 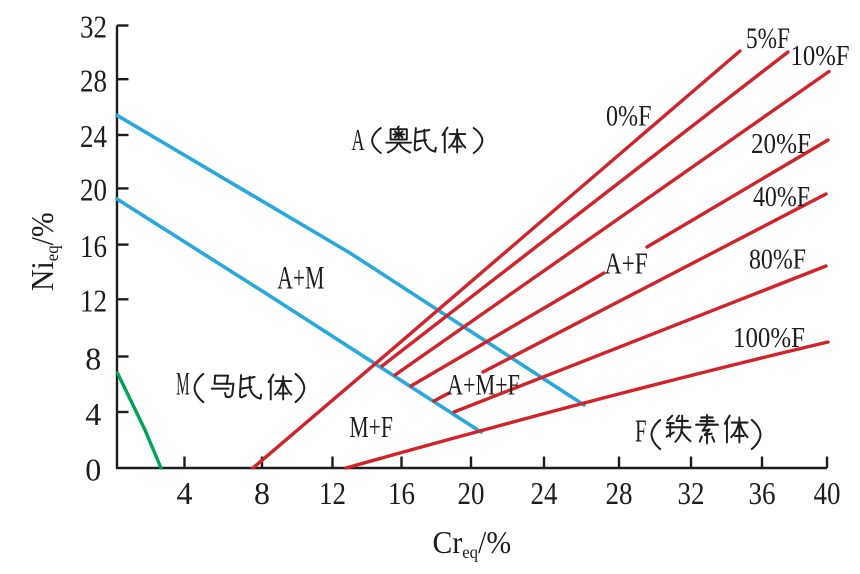 I want to click on svg-text: 5%F, so click(x=768, y=38).